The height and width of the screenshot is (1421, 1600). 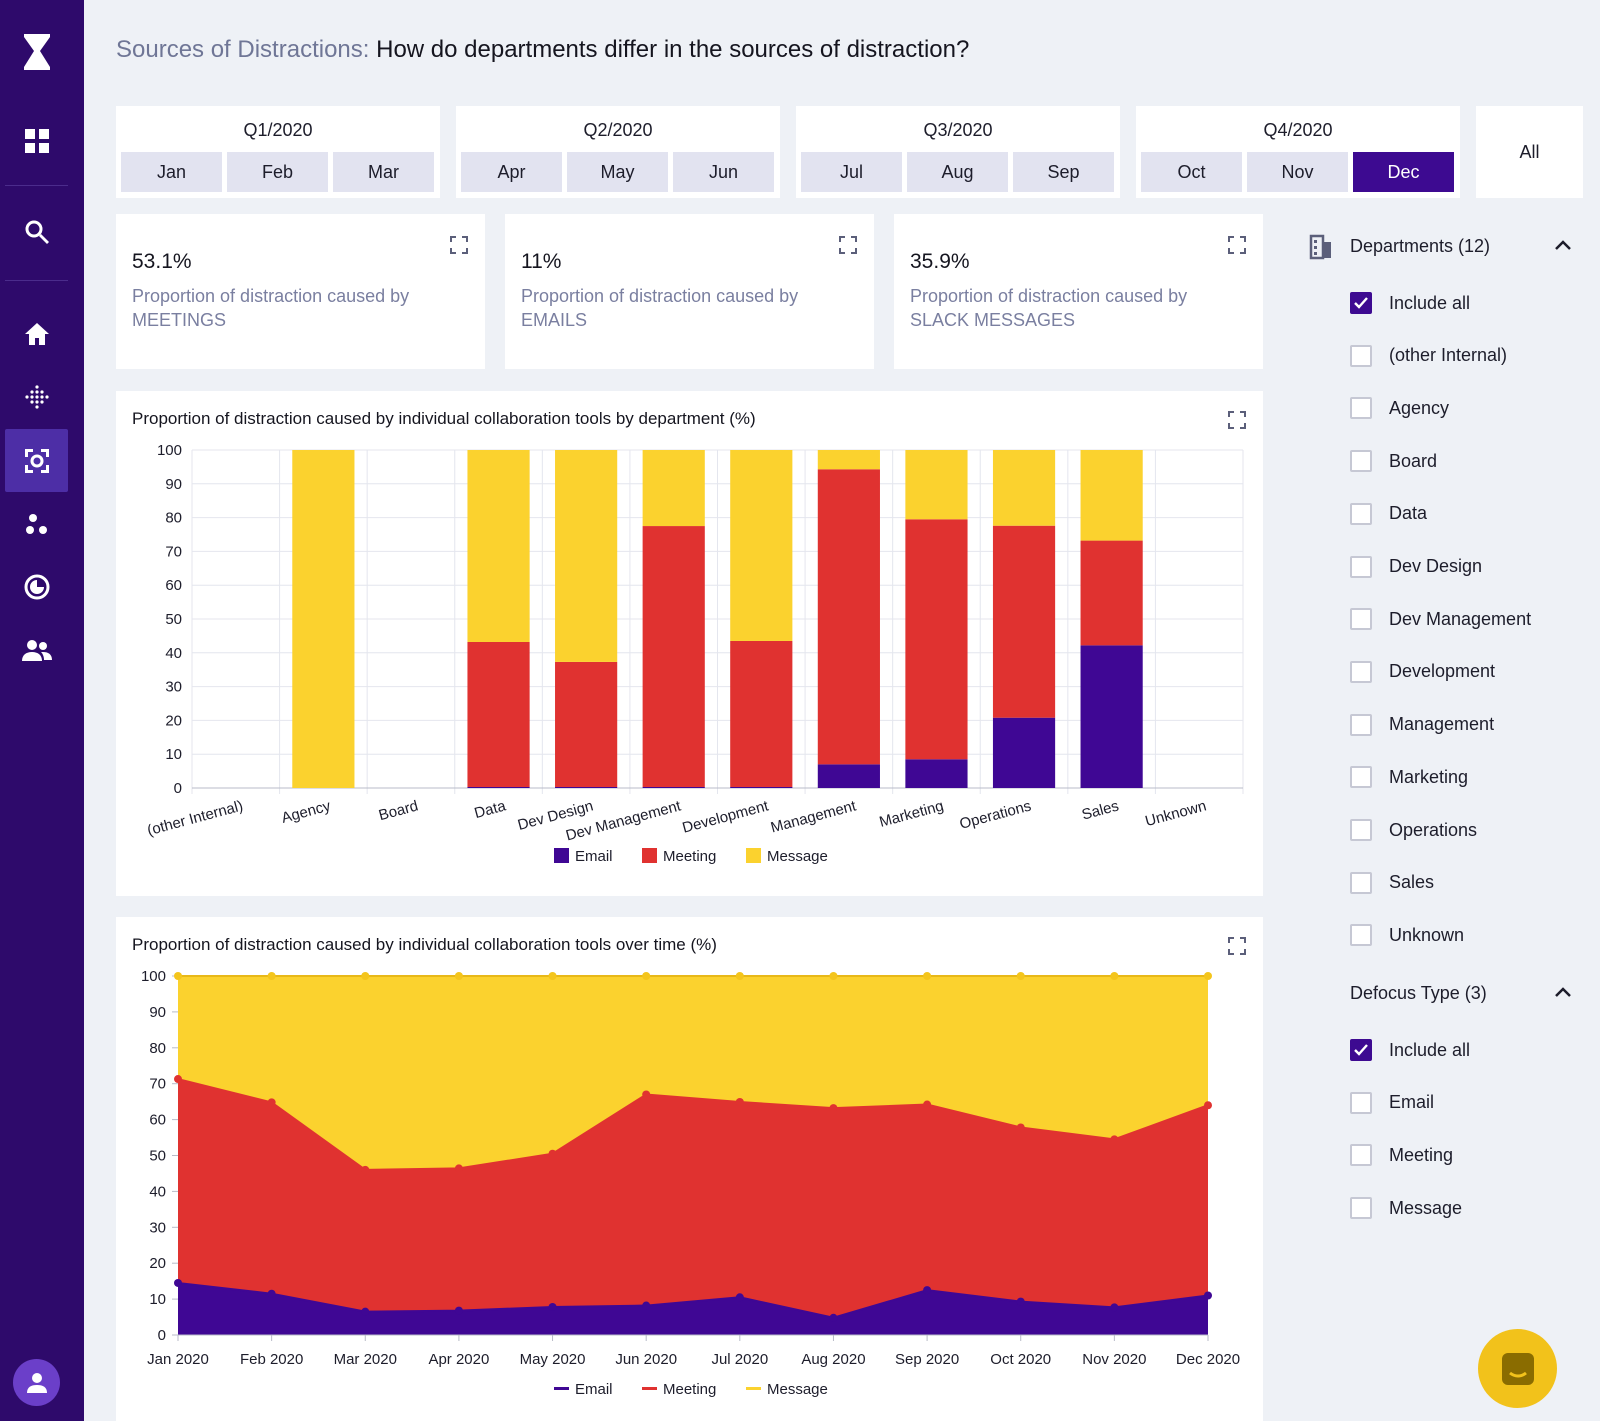 I want to click on home-icon, so click(x=36, y=333).